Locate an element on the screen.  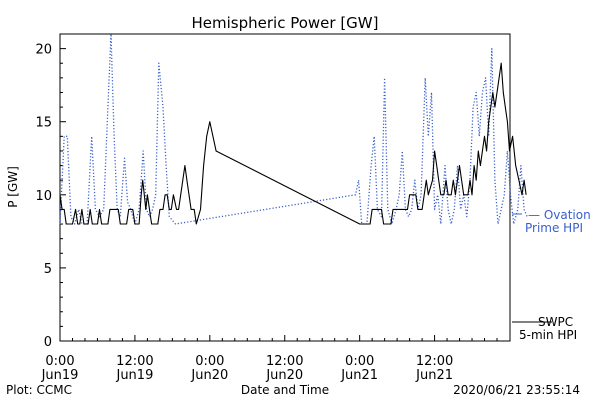
y-tick-label: 0 is located at coordinates (48, 342).